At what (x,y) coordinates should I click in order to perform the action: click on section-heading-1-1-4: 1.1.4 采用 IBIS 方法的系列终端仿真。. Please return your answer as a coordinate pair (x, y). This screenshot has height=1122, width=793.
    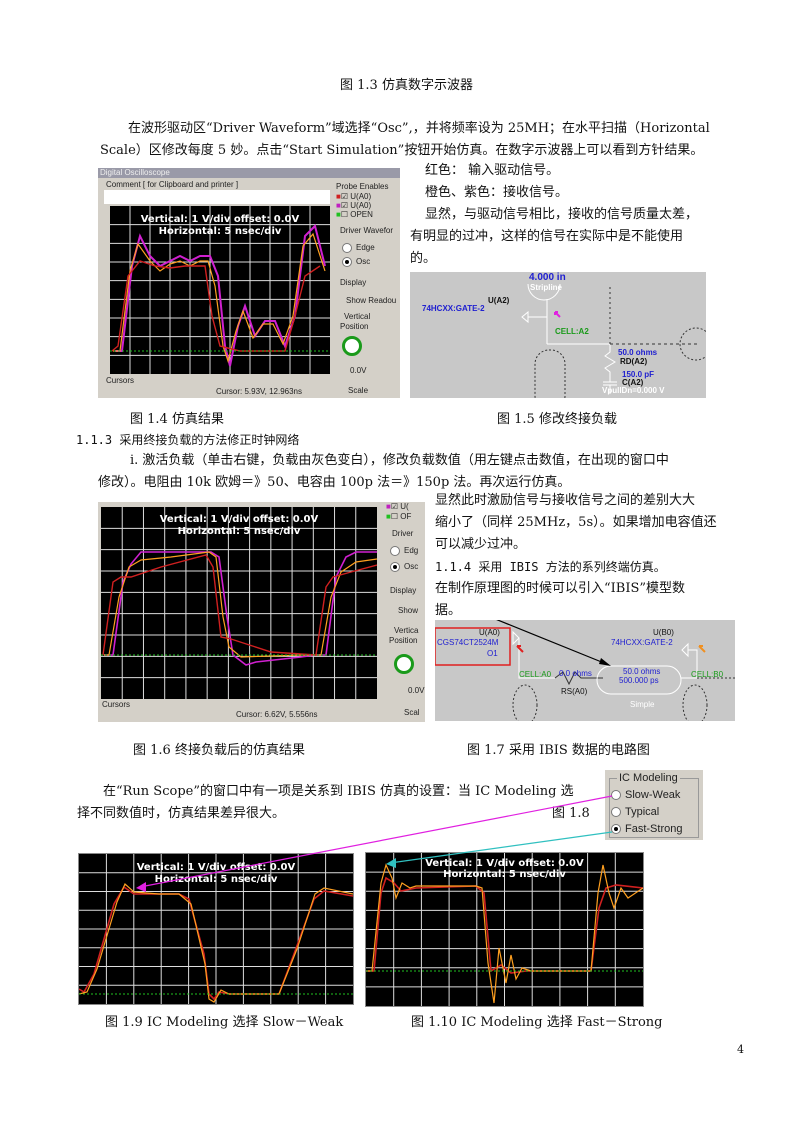
    Looking at the image, I should click on (550, 567).